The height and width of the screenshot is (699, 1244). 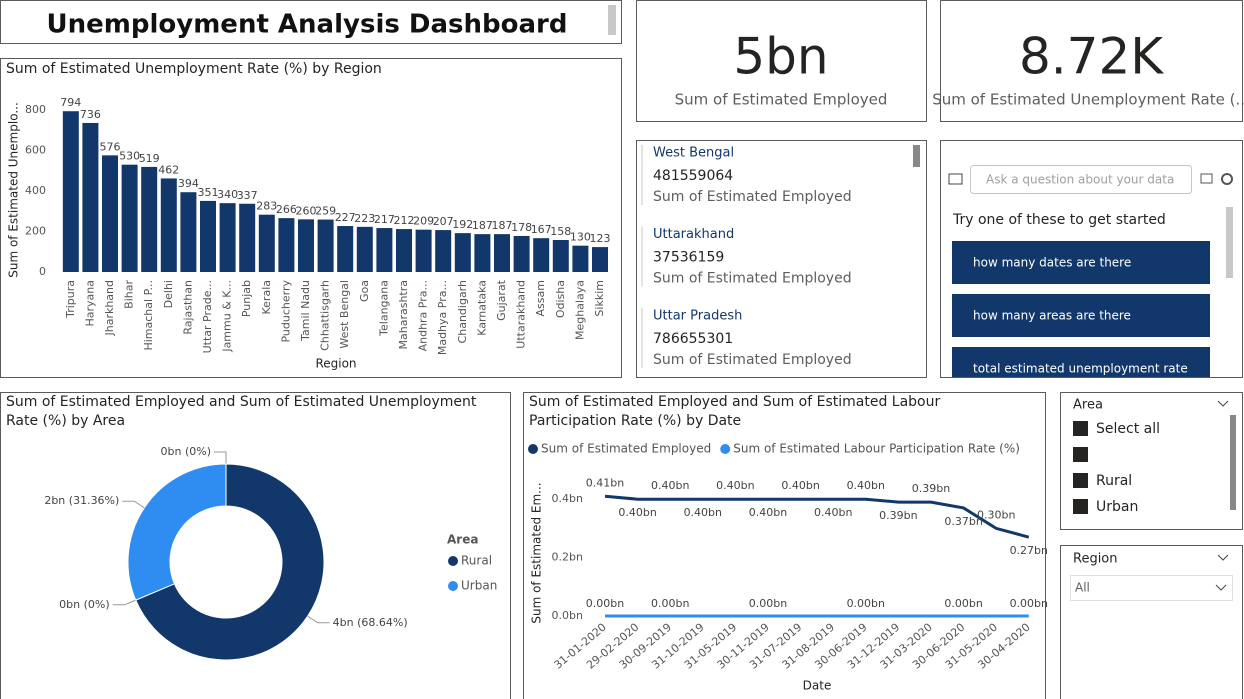 I want to click on data-label: 212, so click(x=404, y=220).